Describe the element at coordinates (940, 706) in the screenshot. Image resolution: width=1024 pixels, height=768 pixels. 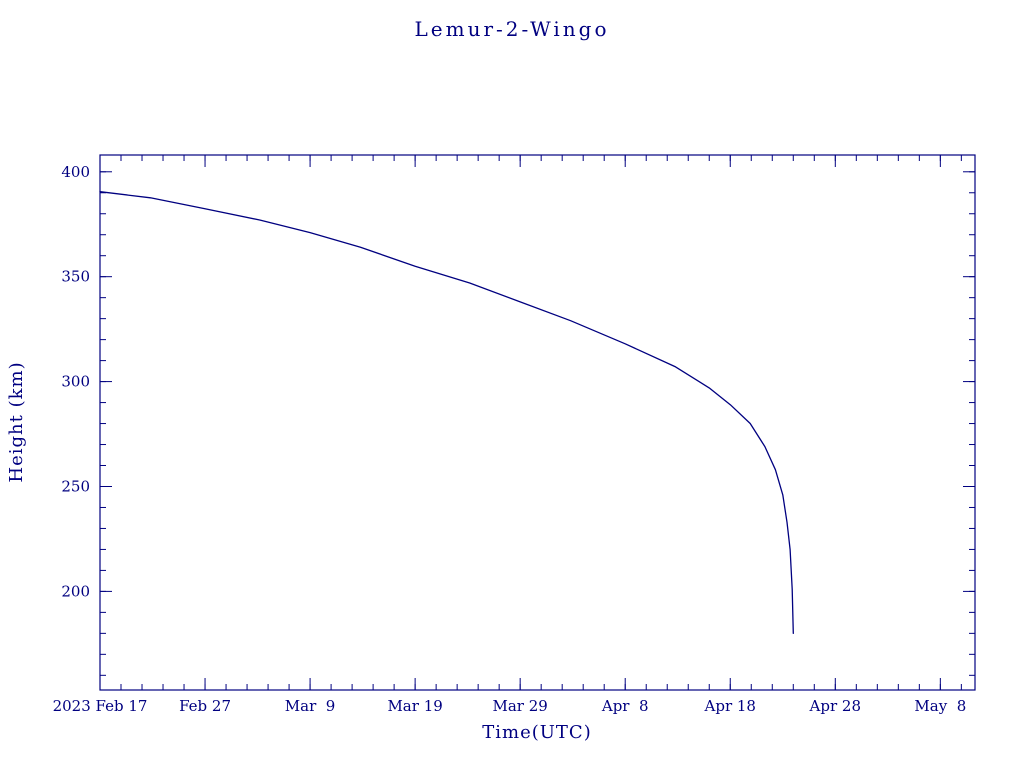
I see `x-tick-label: May 8` at that location.